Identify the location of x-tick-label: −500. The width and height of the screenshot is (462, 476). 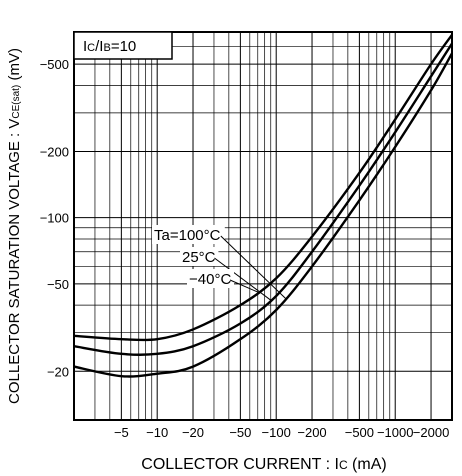
(359, 432).